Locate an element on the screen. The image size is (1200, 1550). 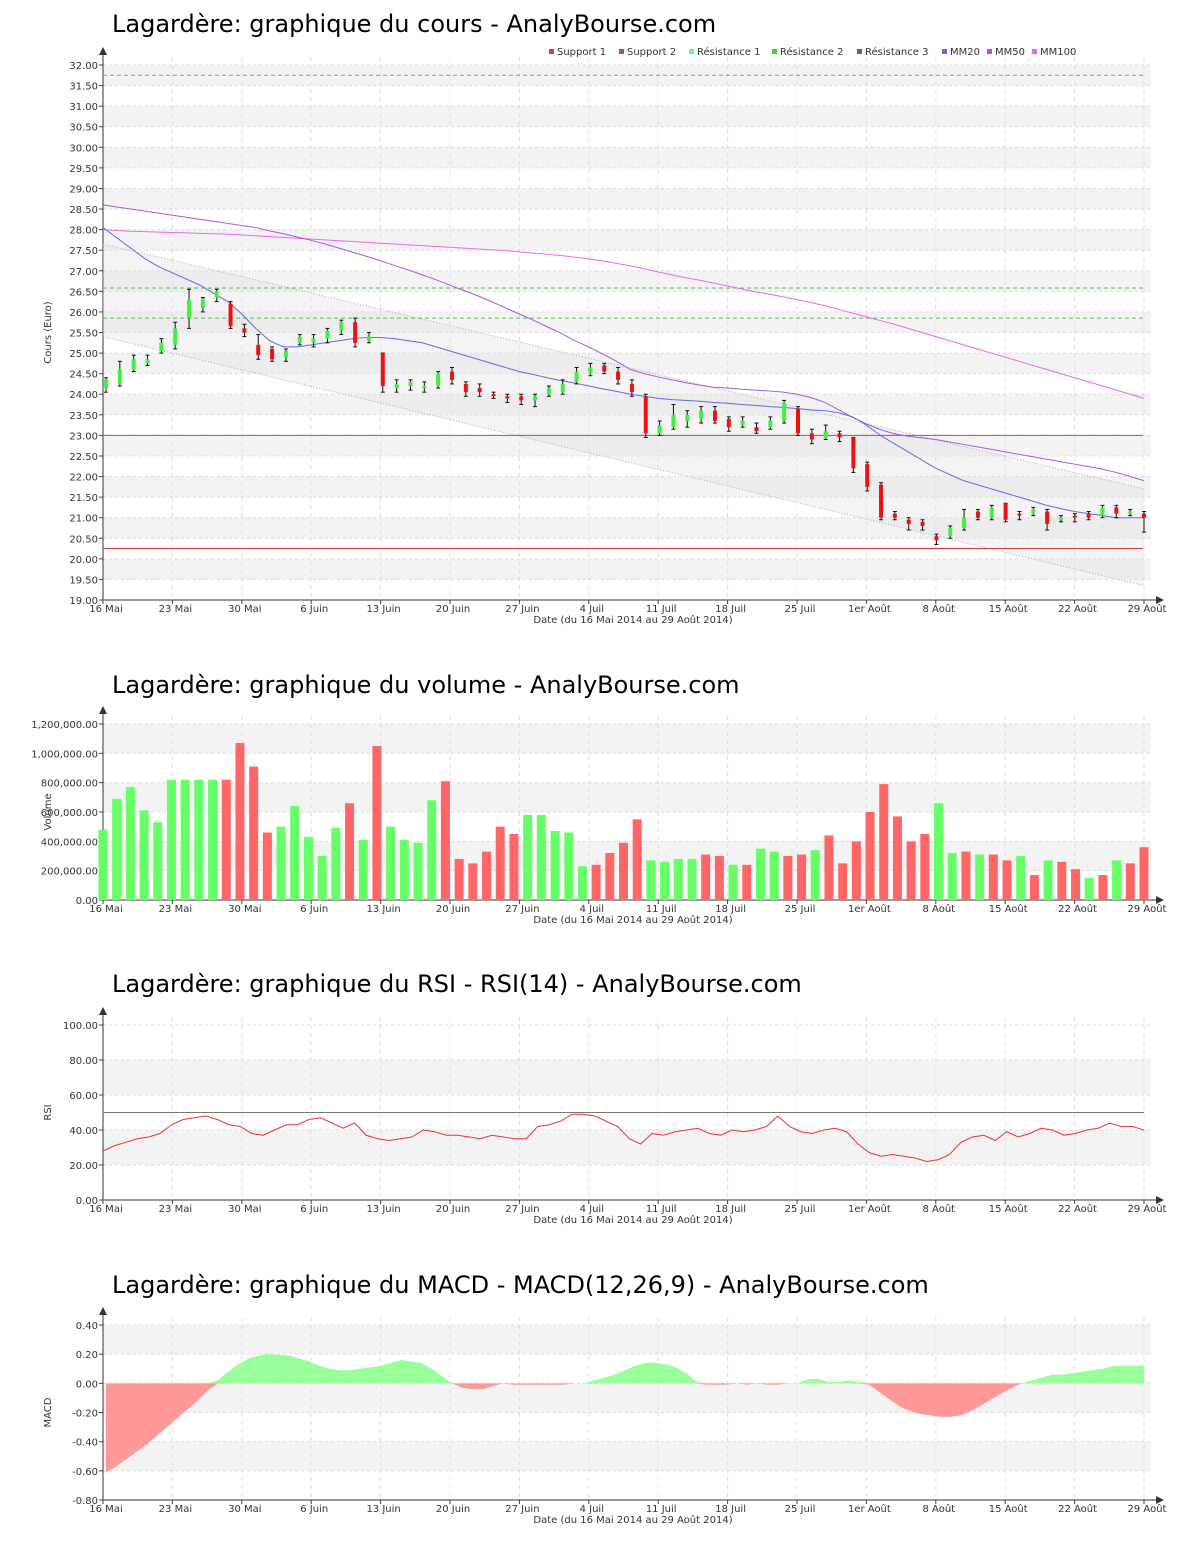
price-ytick-label: 20.00 is located at coordinates (83, 560).